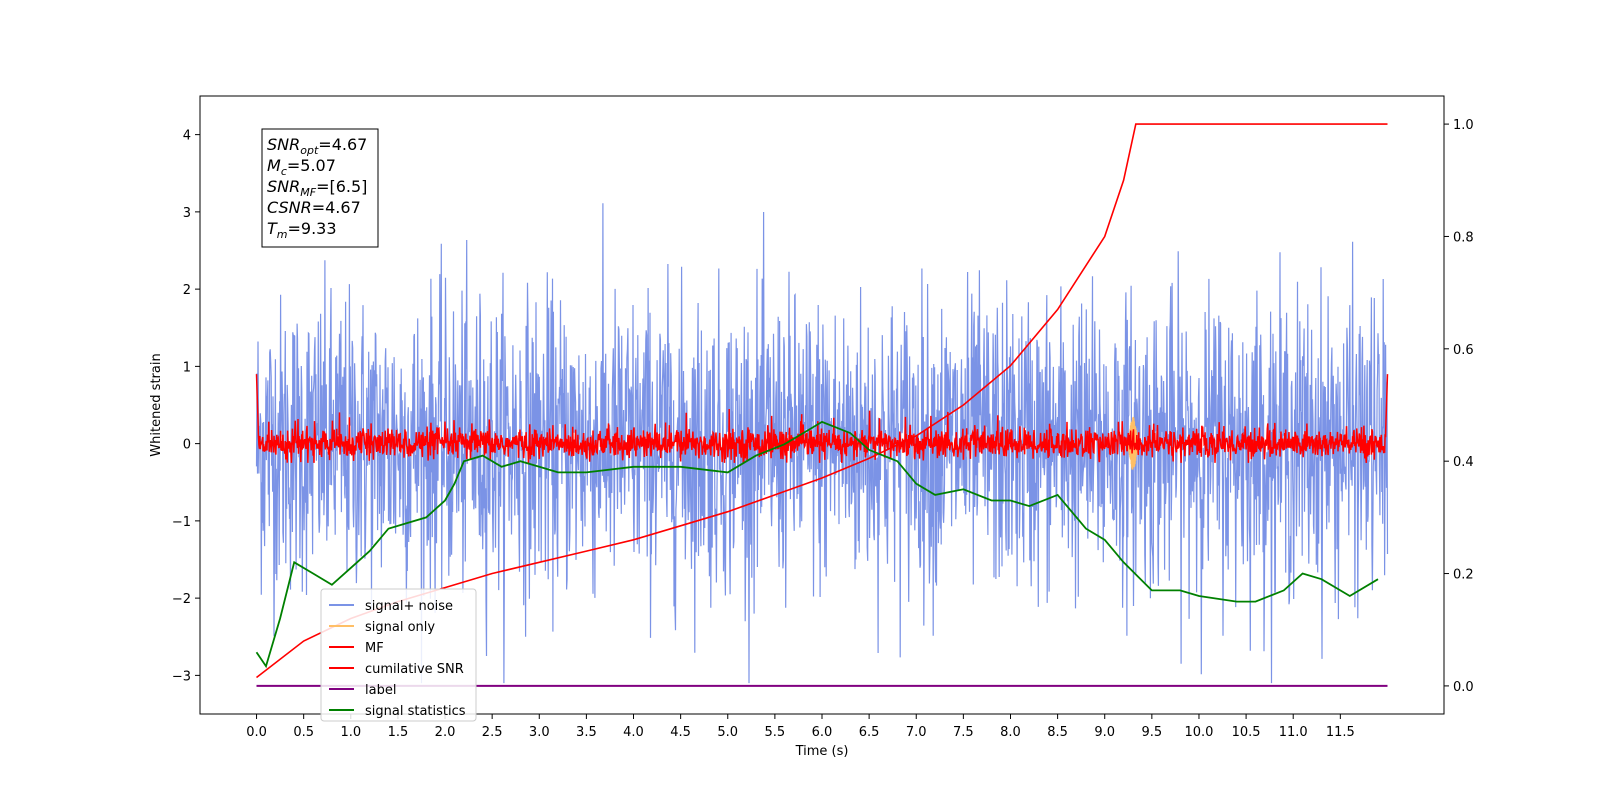  Describe the element at coordinates (1340, 732) in the screenshot. I see `x-tick-label: 11.5` at that location.